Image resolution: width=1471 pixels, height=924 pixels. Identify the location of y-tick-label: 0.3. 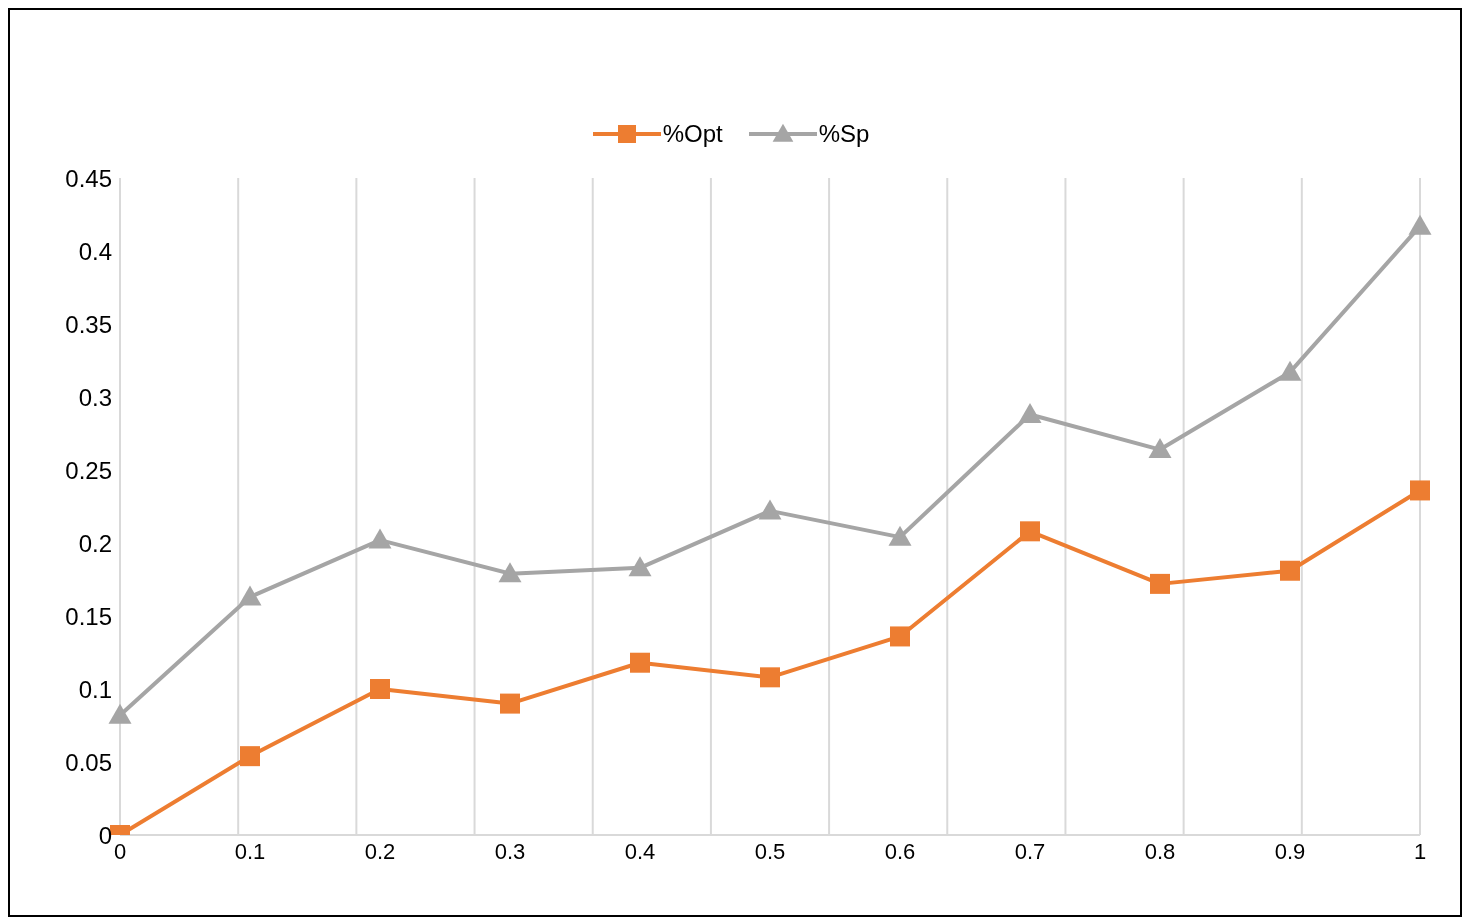
(95, 397).